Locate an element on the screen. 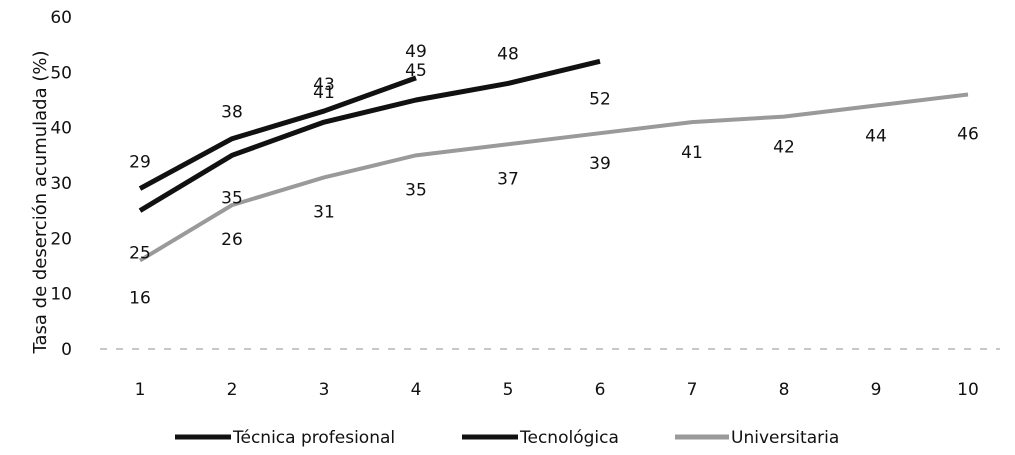 The height and width of the screenshot is (455, 1015). x-tick-label: 2 is located at coordinates (232, 390).